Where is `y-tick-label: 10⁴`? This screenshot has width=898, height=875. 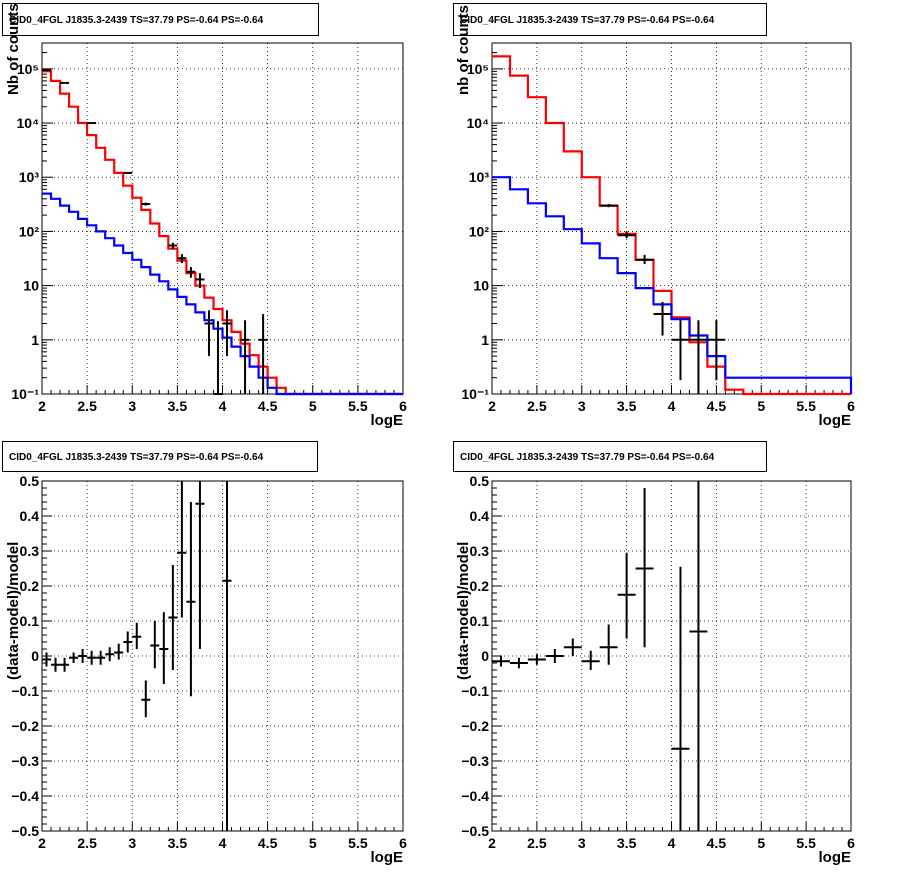
y-tick-label: 10⁴ is located at coordinates (478, 123).